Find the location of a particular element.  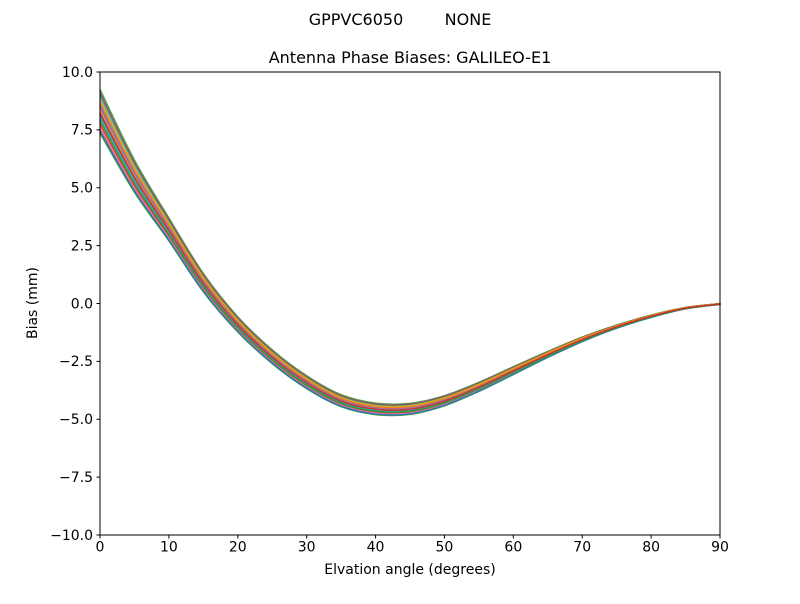

y-axis-label: Bias (mm) is located at coordinates (33, 303).